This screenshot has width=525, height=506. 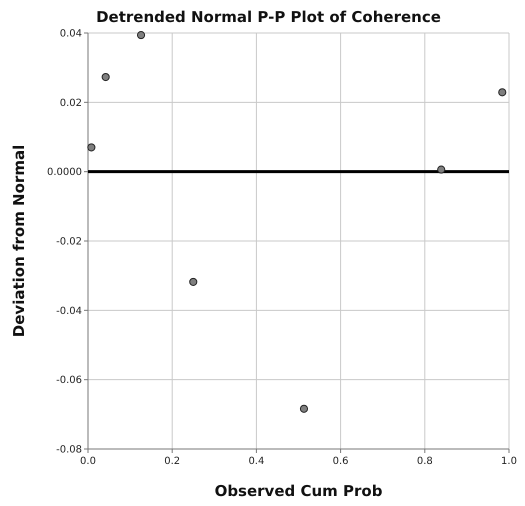 I want to click on y-tick-label: 0.02, so click(x=71, y=103).